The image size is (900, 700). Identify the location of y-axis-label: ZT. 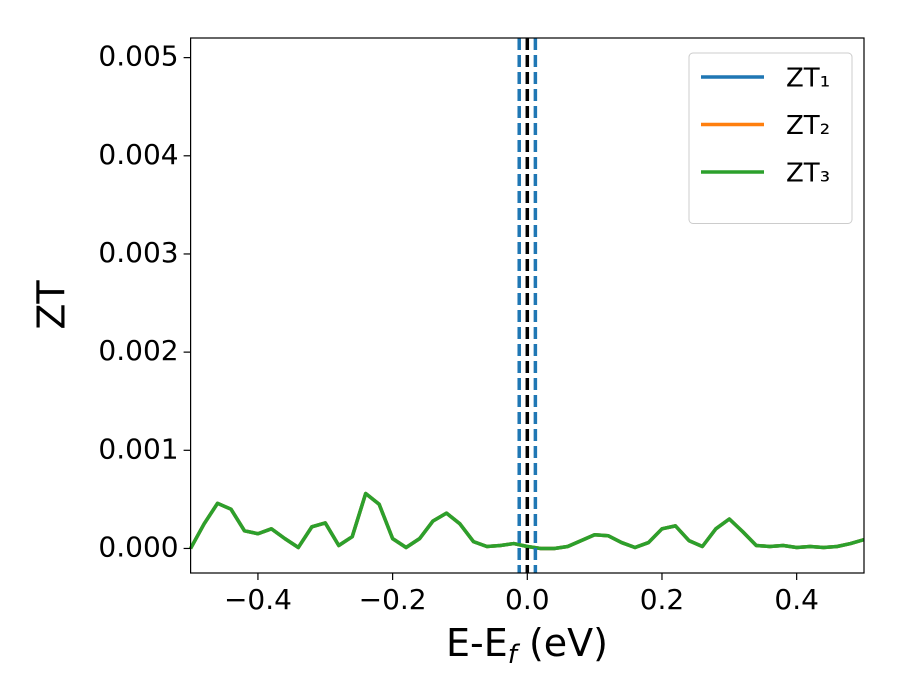
(52, 305).